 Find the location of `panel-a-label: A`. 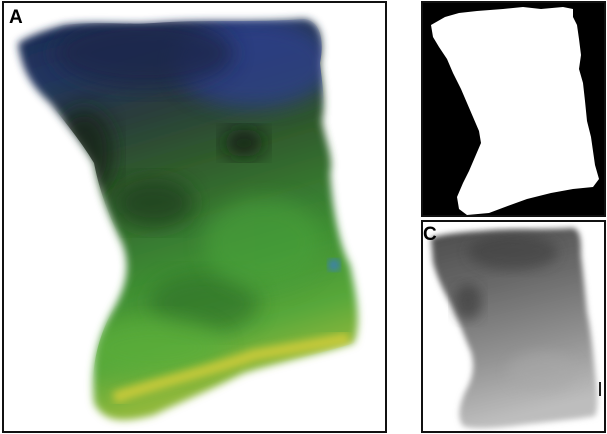

panel-a-label: A is located at coordinates (16, 18).